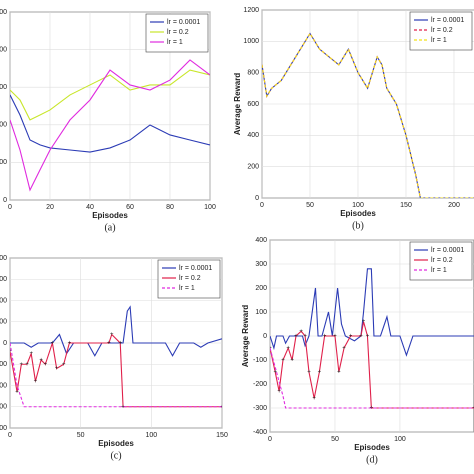  Describe the element at coordinates (454, 205) in the screenshot. I see `x-tick-label: 200` at that location.